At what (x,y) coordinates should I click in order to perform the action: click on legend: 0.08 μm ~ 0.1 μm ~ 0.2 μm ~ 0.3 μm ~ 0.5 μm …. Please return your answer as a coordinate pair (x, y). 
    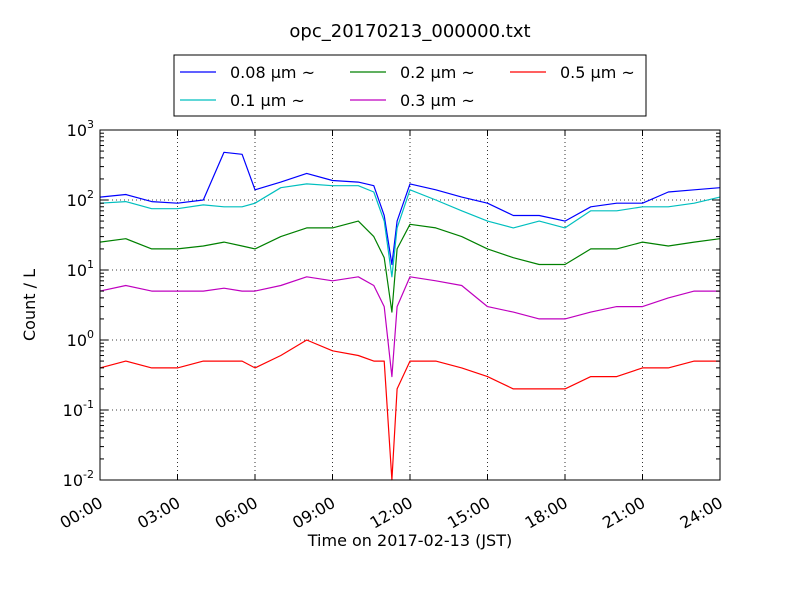
    Looking at the image, I should click on (410, 85).